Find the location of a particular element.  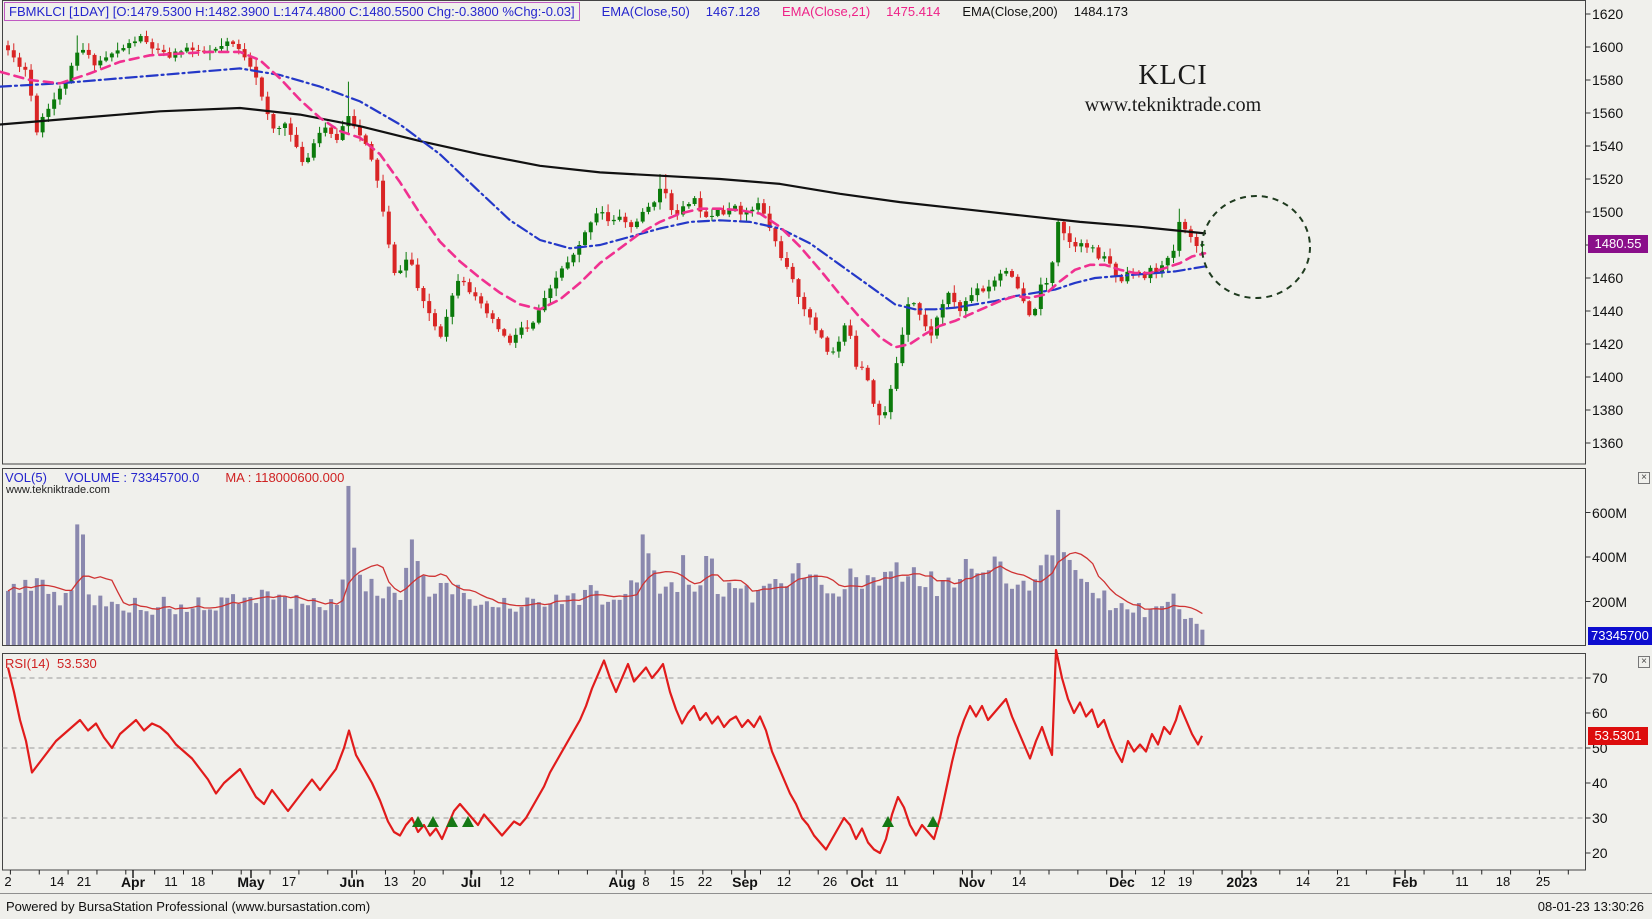

watermark-url: www.tekniktrade.com is located at coordinates (1173, 105).